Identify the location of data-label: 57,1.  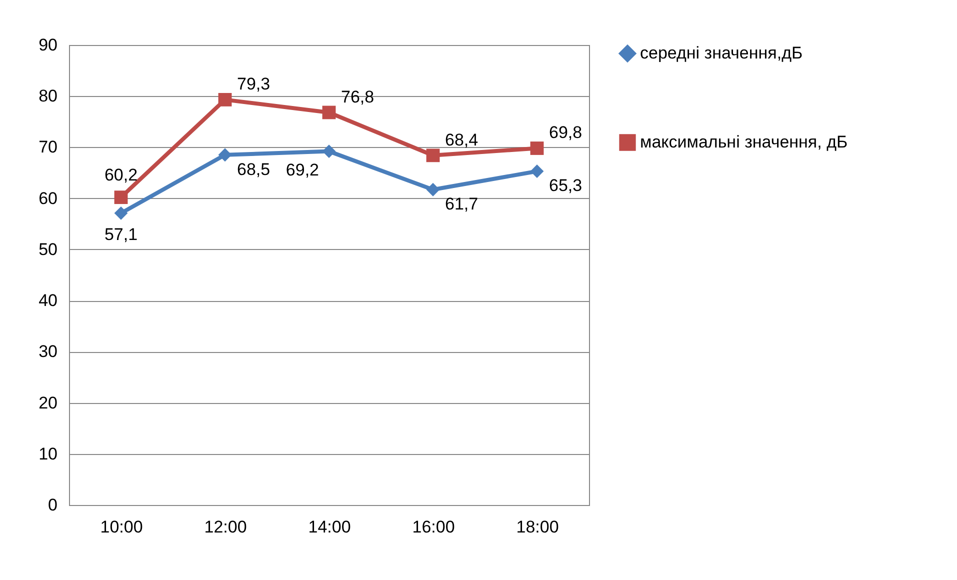
(121, 234).